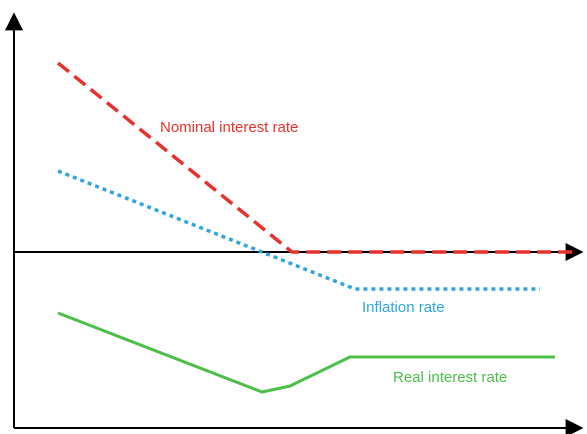 Image resolution: width=587 pixels, height=434 pixels. What do you see at coordinates (229, 127) in the screenshot?
I see `nominal-interest-rate-label: Nominal interest rate` at bounding box center [229, 127].